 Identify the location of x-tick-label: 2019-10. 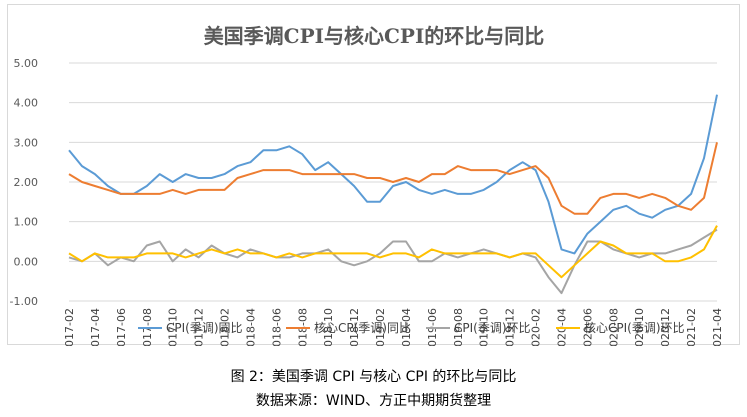
(484, 327).